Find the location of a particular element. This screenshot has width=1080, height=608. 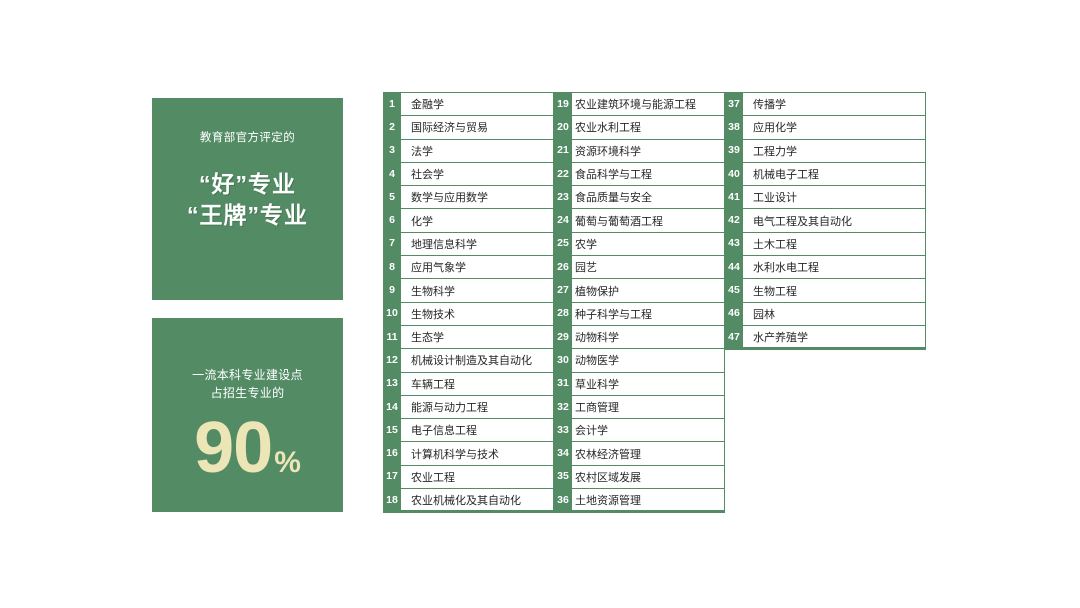

table-row: 19 农业建筑环境与能源工程 is located at coordinates (639, 104).